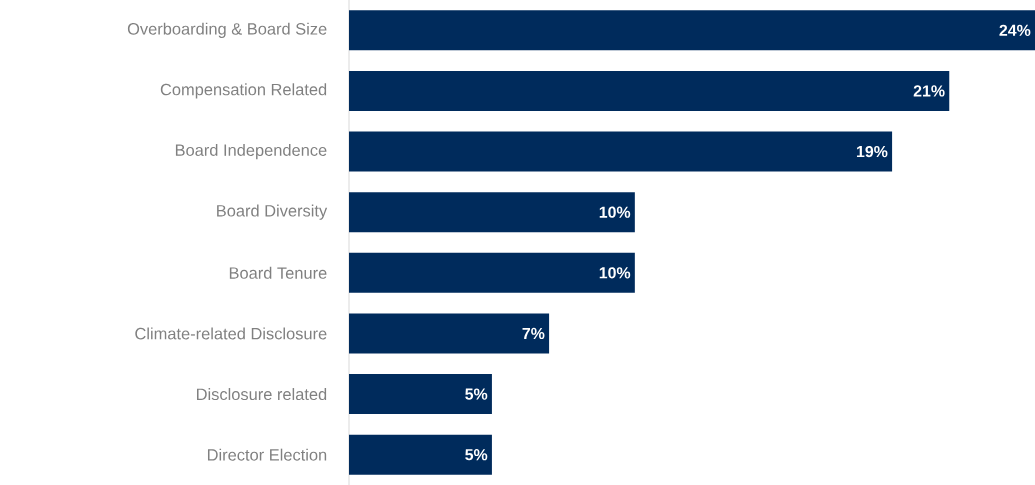 This screenshot has width=1035, height=485. What do you see at coordinates (533, 333) in the screenshot?
I see `data-label: 7%` at bounding box center [533, 333].